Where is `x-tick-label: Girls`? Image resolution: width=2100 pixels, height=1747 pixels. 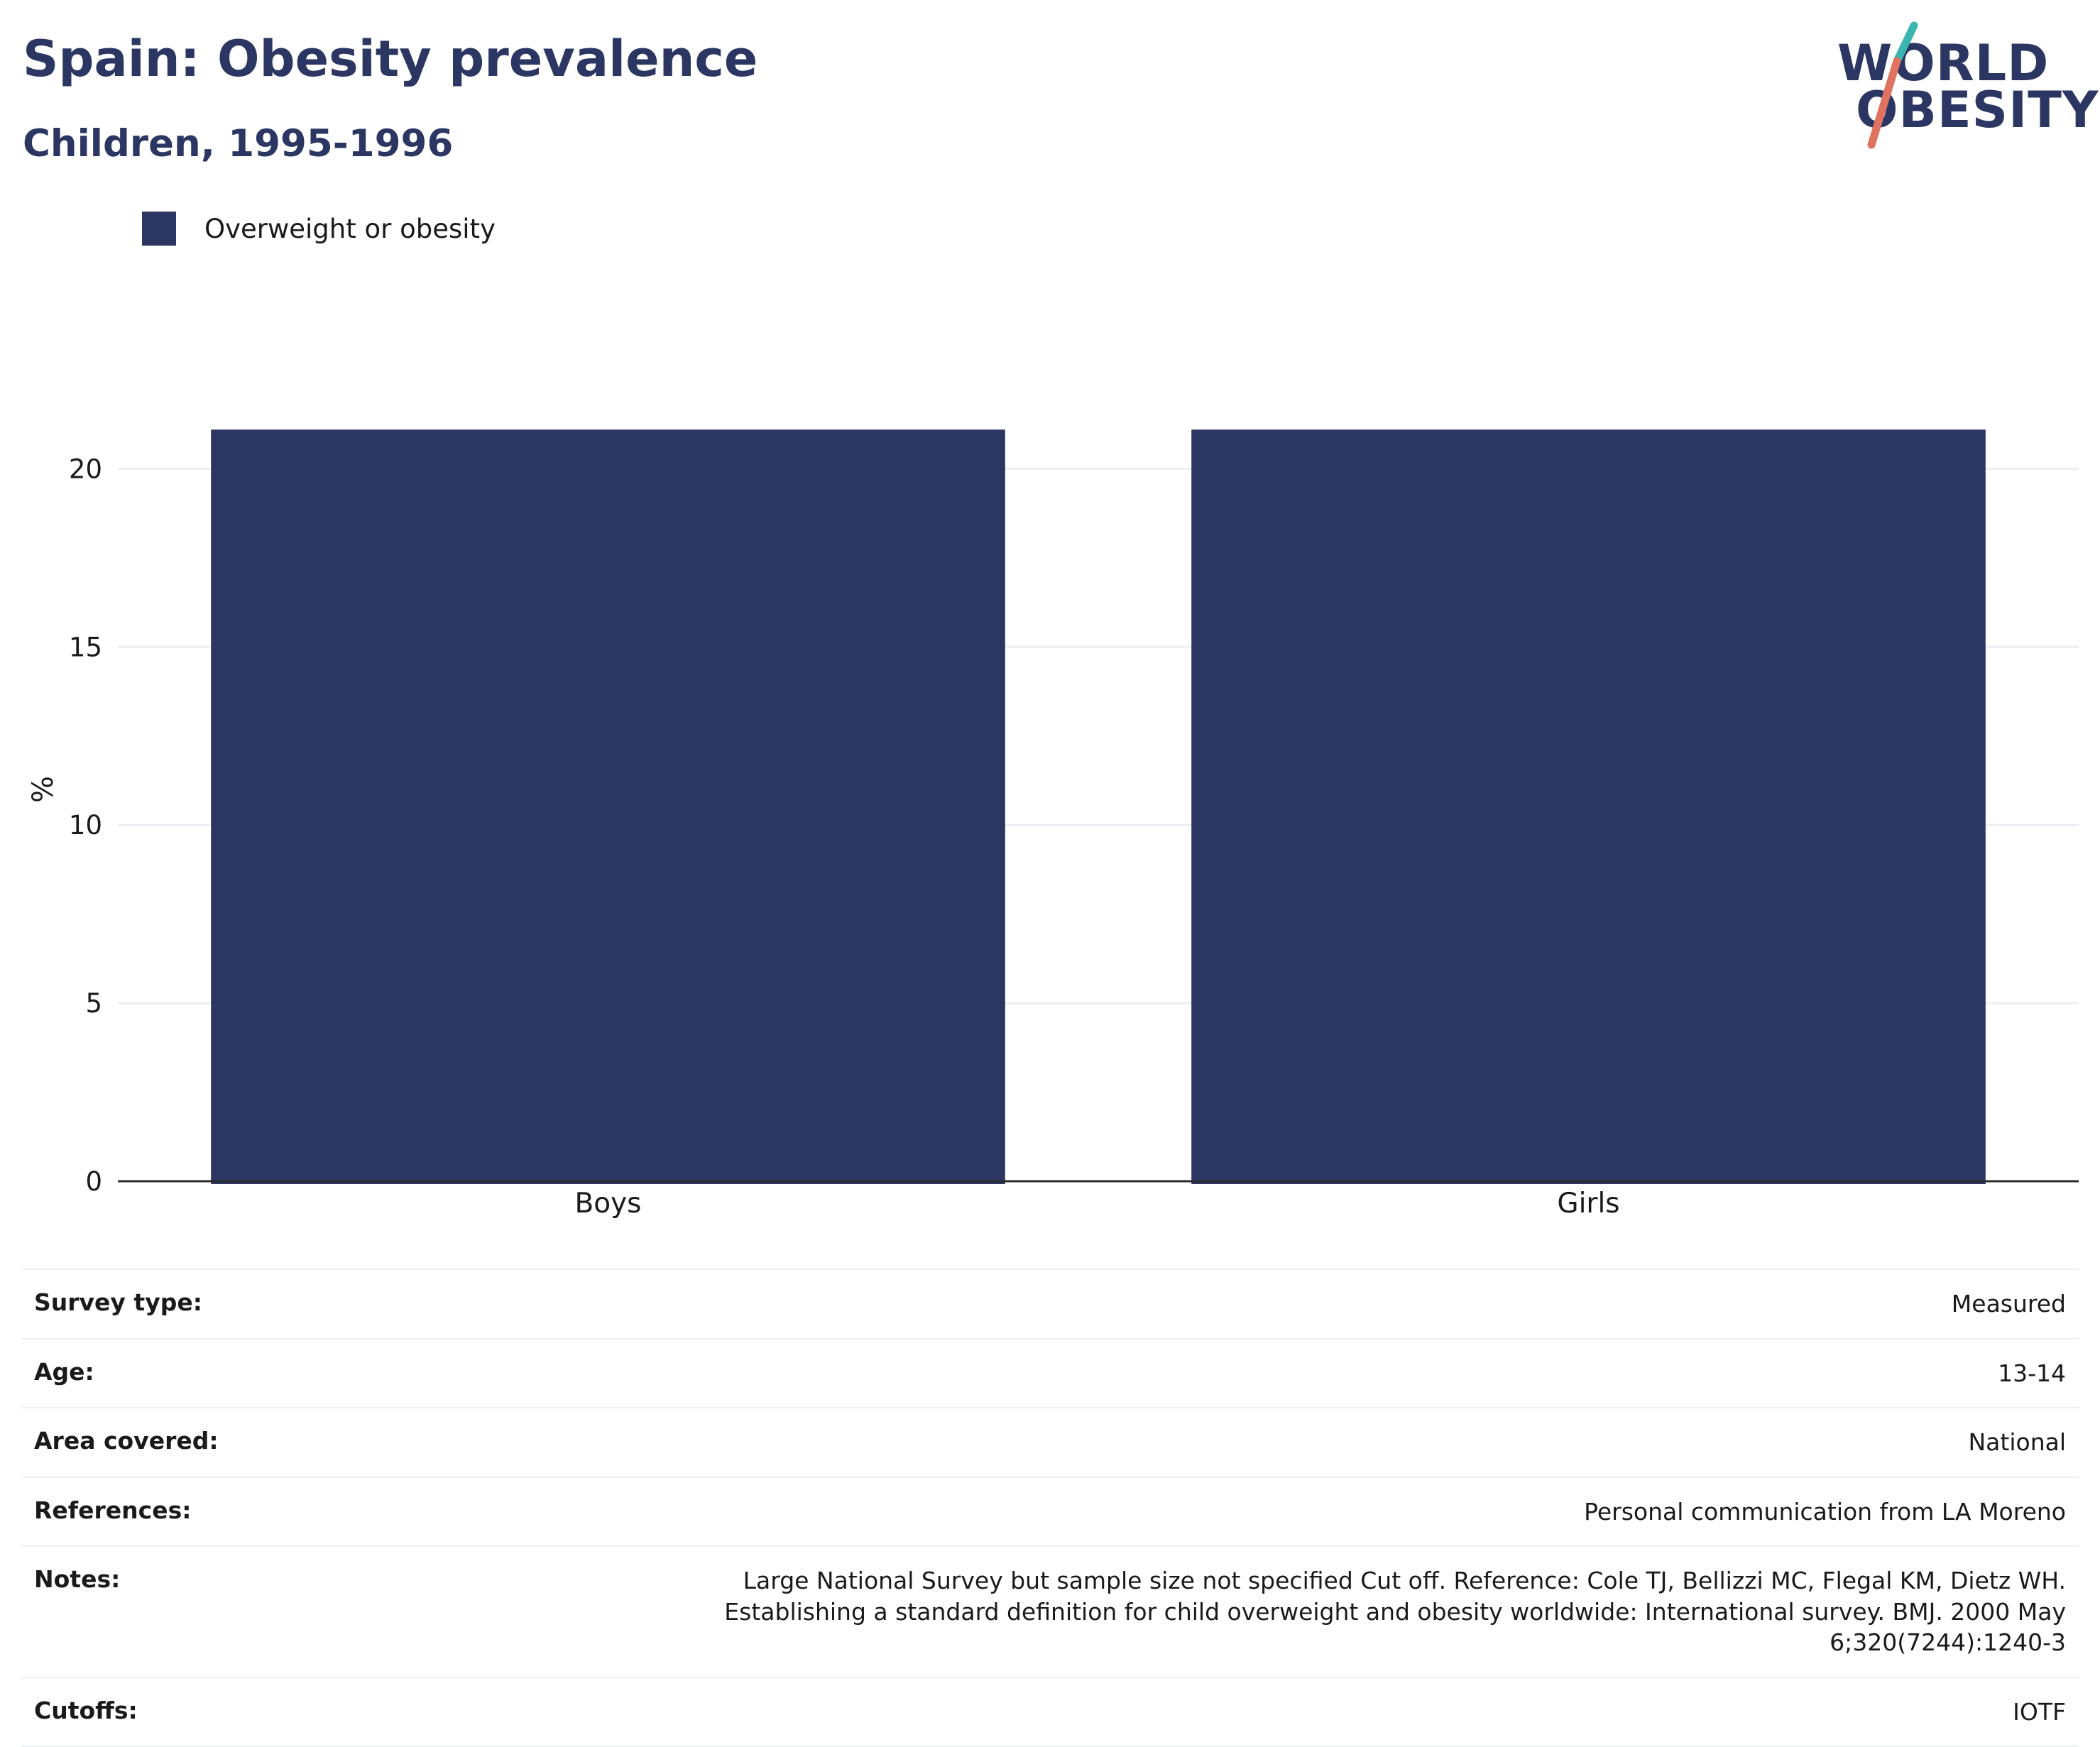 x-tick-label: Girls is located at coordinates (1588, 1204).